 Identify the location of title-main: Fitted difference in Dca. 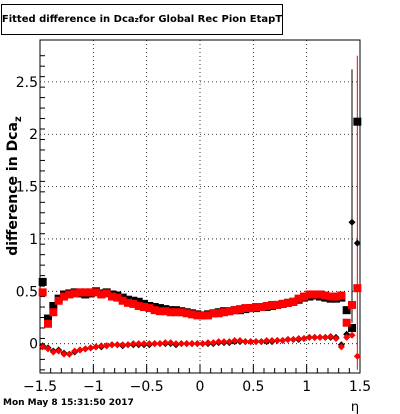
(68, 19).